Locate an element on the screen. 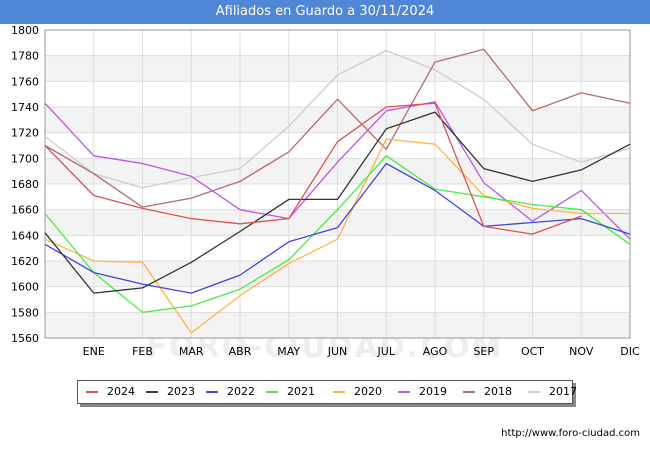  x-tick-label: AGO is located at coordinates (435, 351).